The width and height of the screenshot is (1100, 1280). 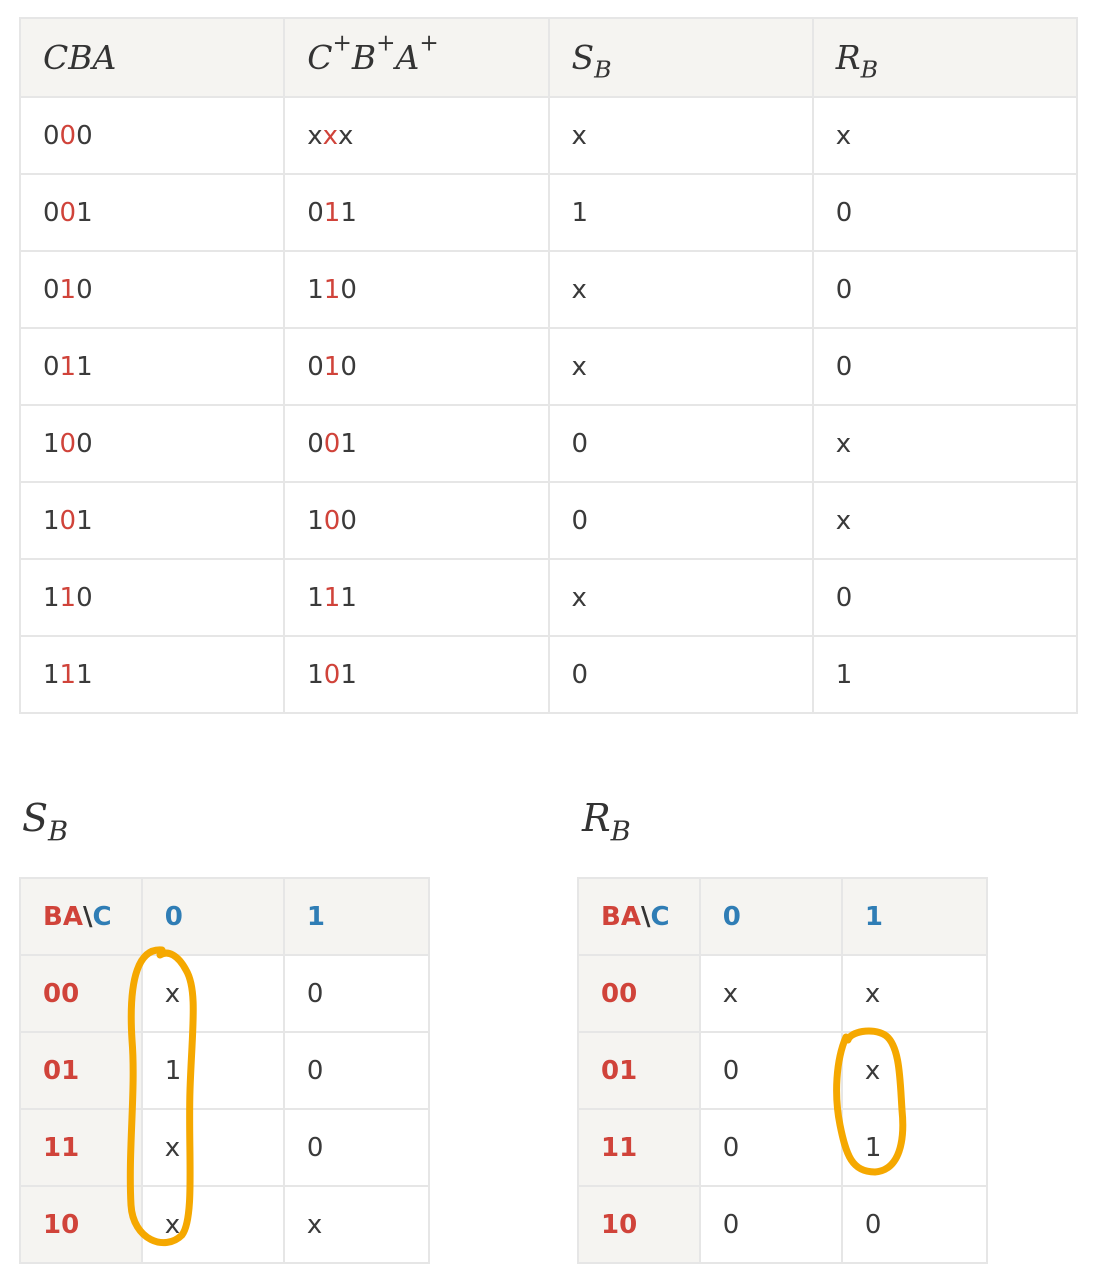 I want to click on kmap-sb-title: SB, so click(x=45, y=822).